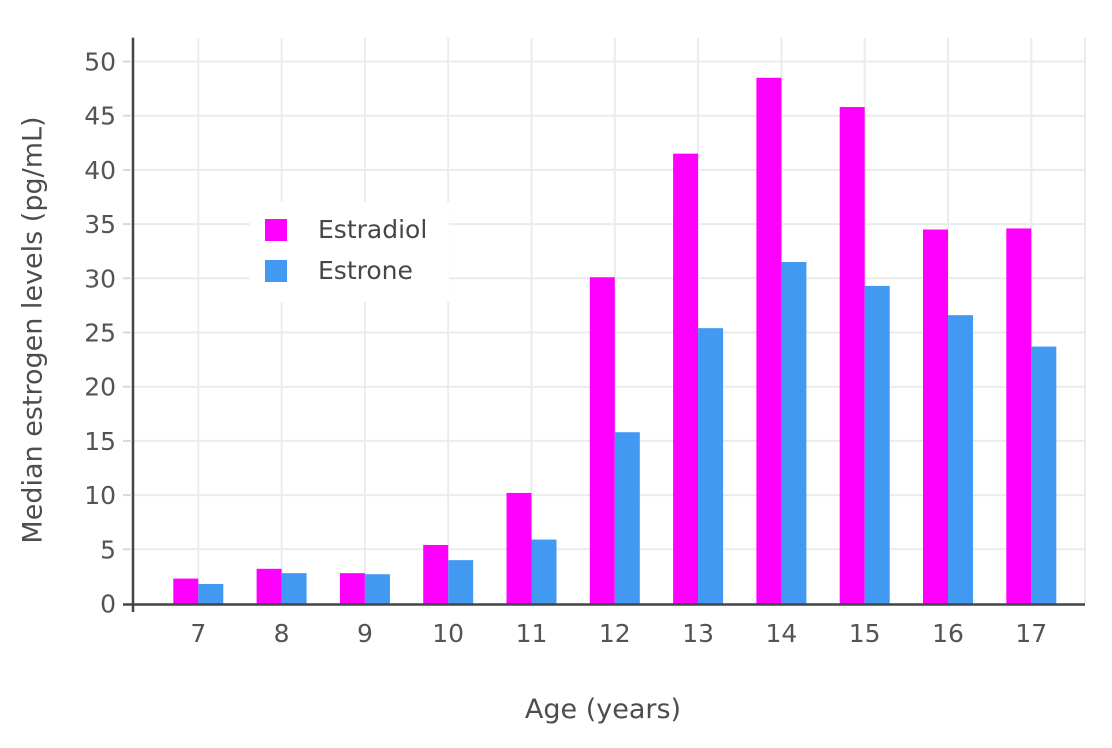 Image resolution: width=1112 pixels, height=748 pixels. What do you see at coordinates (100, 333) in the screenshot?
I see `y-tick-label: 25` at bounding box center [100, 333].